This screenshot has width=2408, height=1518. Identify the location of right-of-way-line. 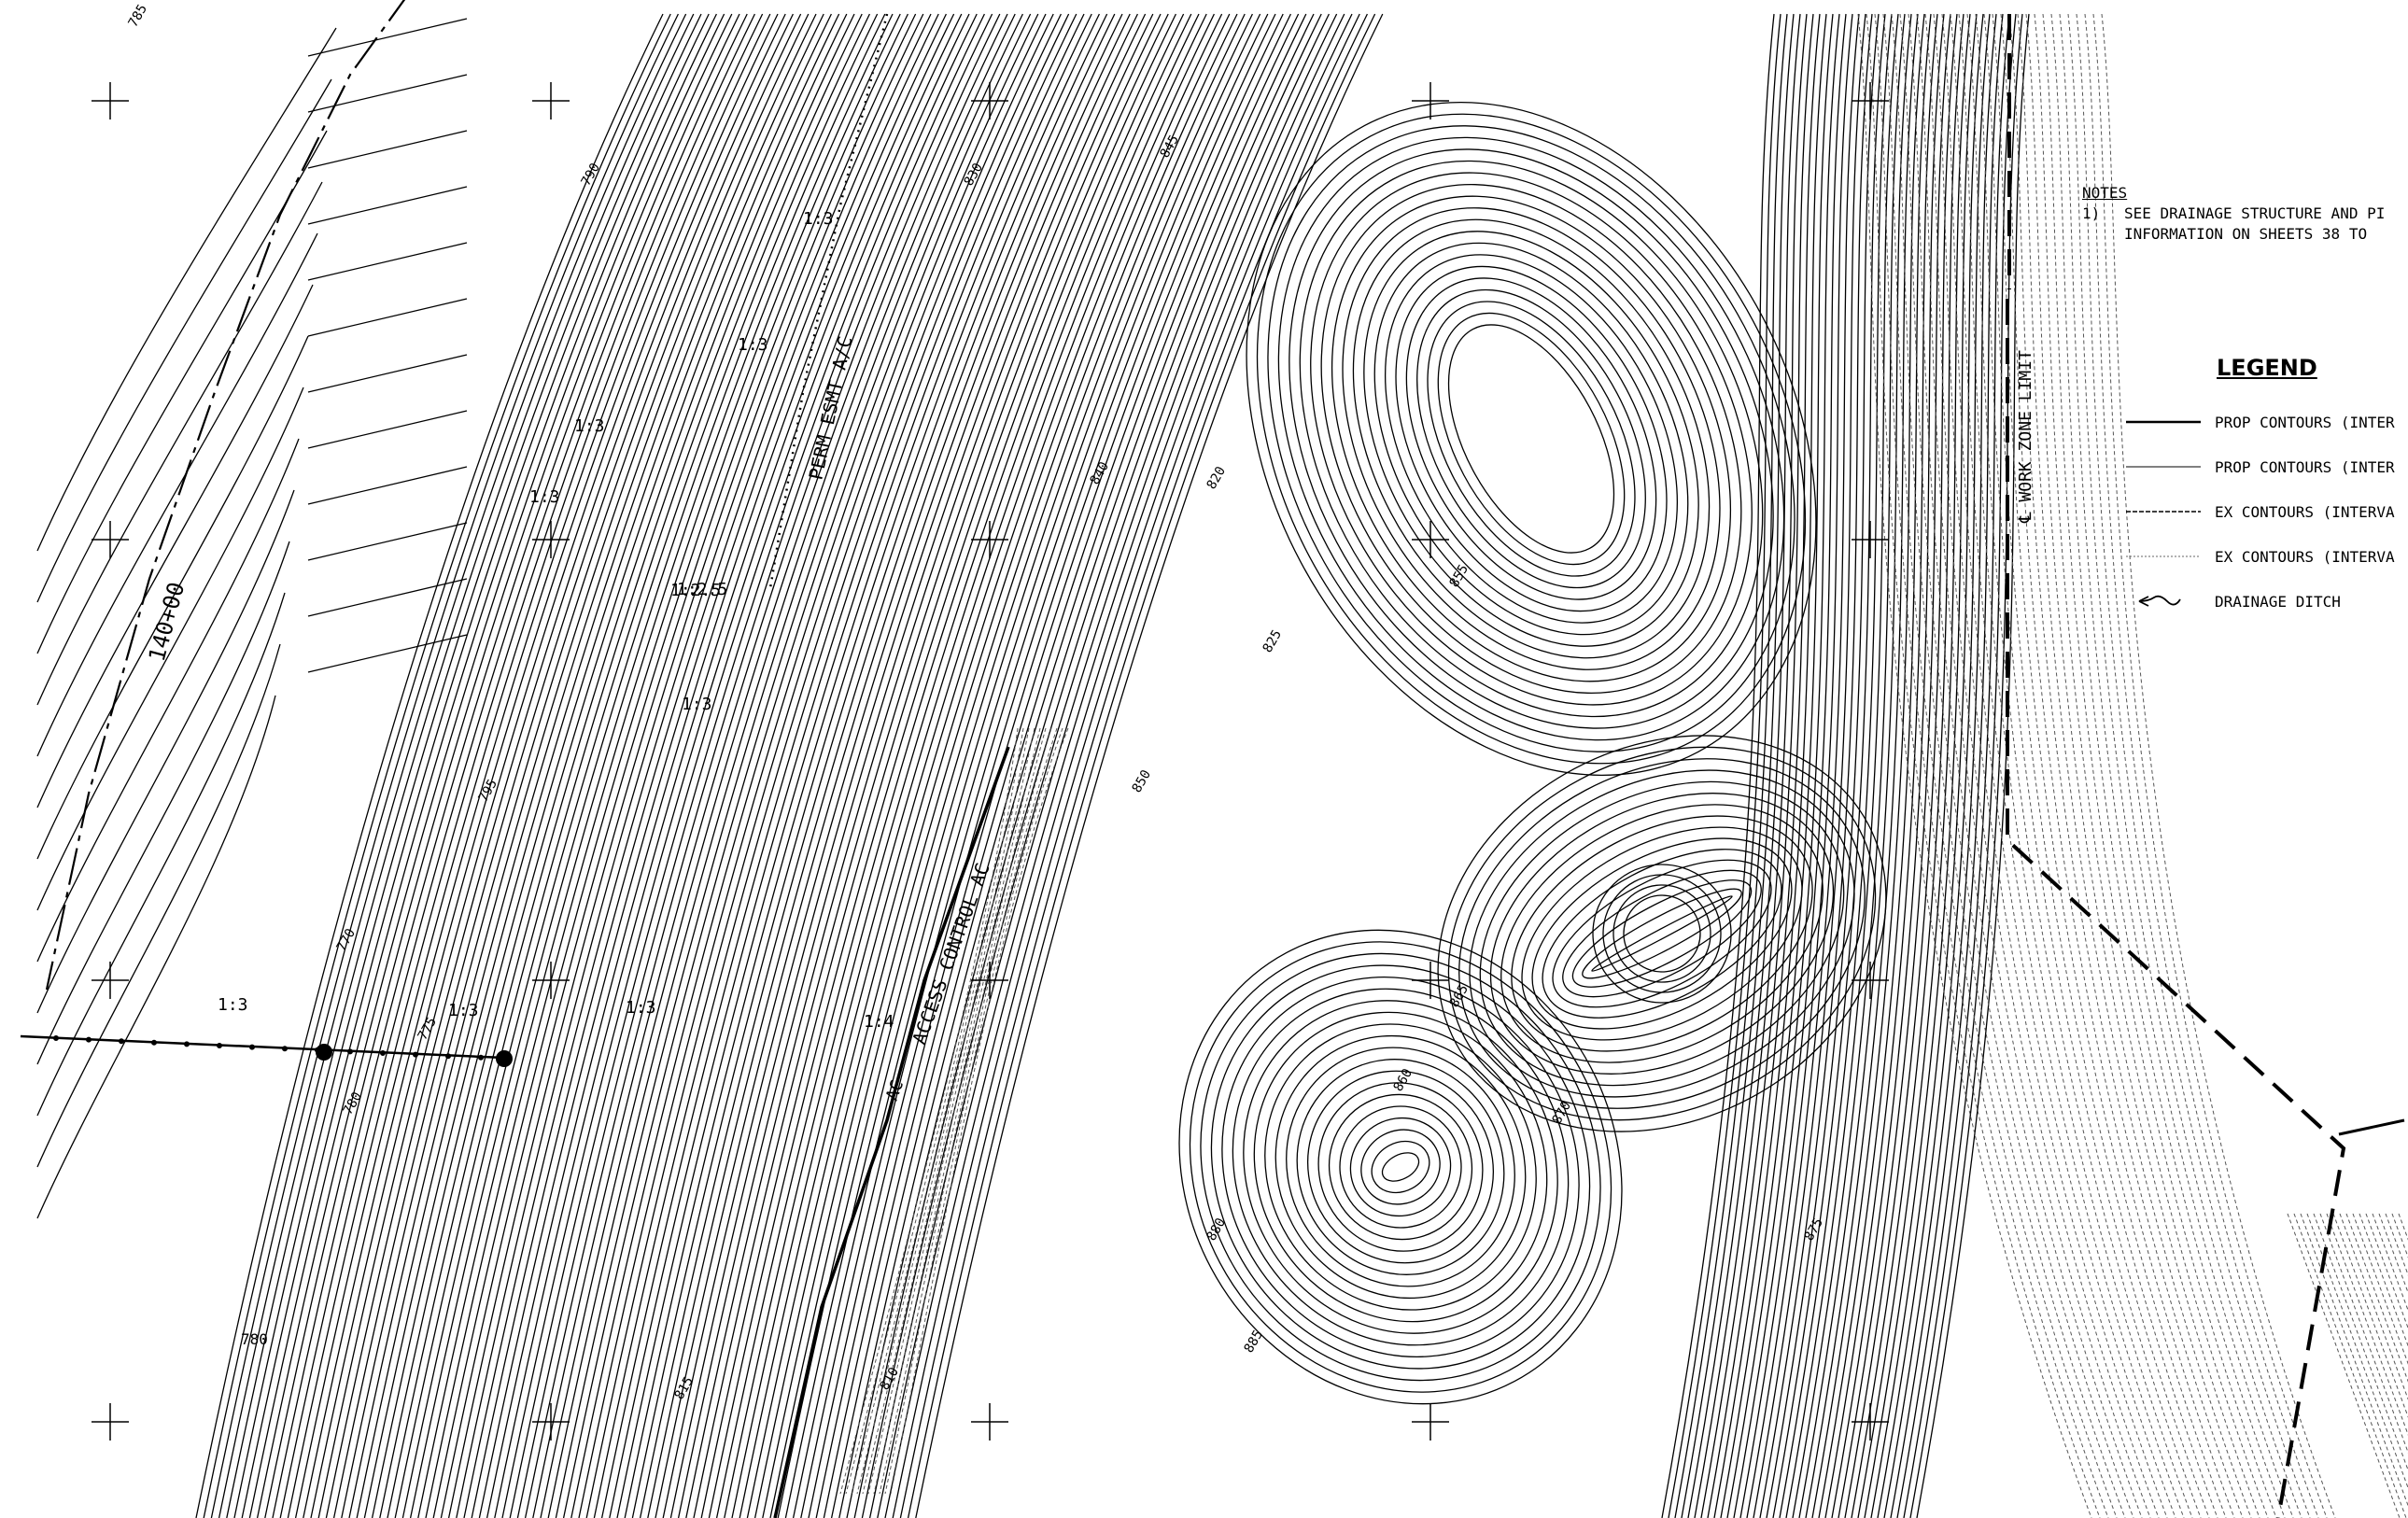
(2371, 1127).